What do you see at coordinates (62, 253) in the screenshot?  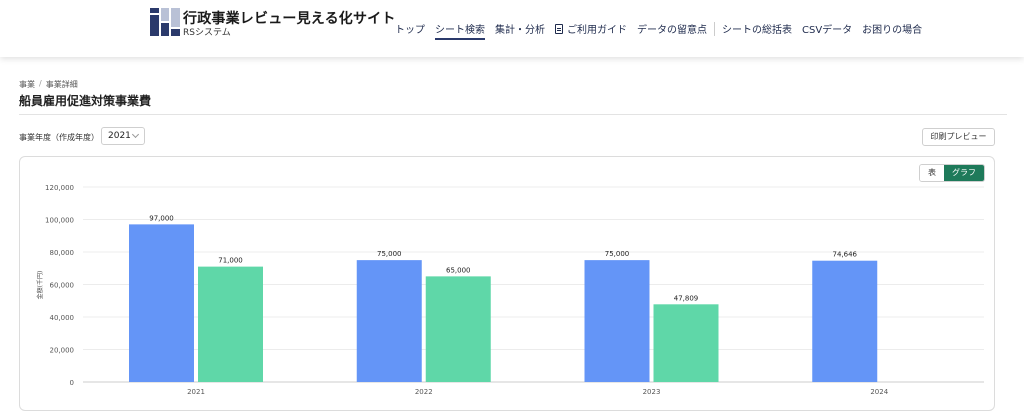 I see `y-tick-label: 80,000` at bounding box center [62, 253].